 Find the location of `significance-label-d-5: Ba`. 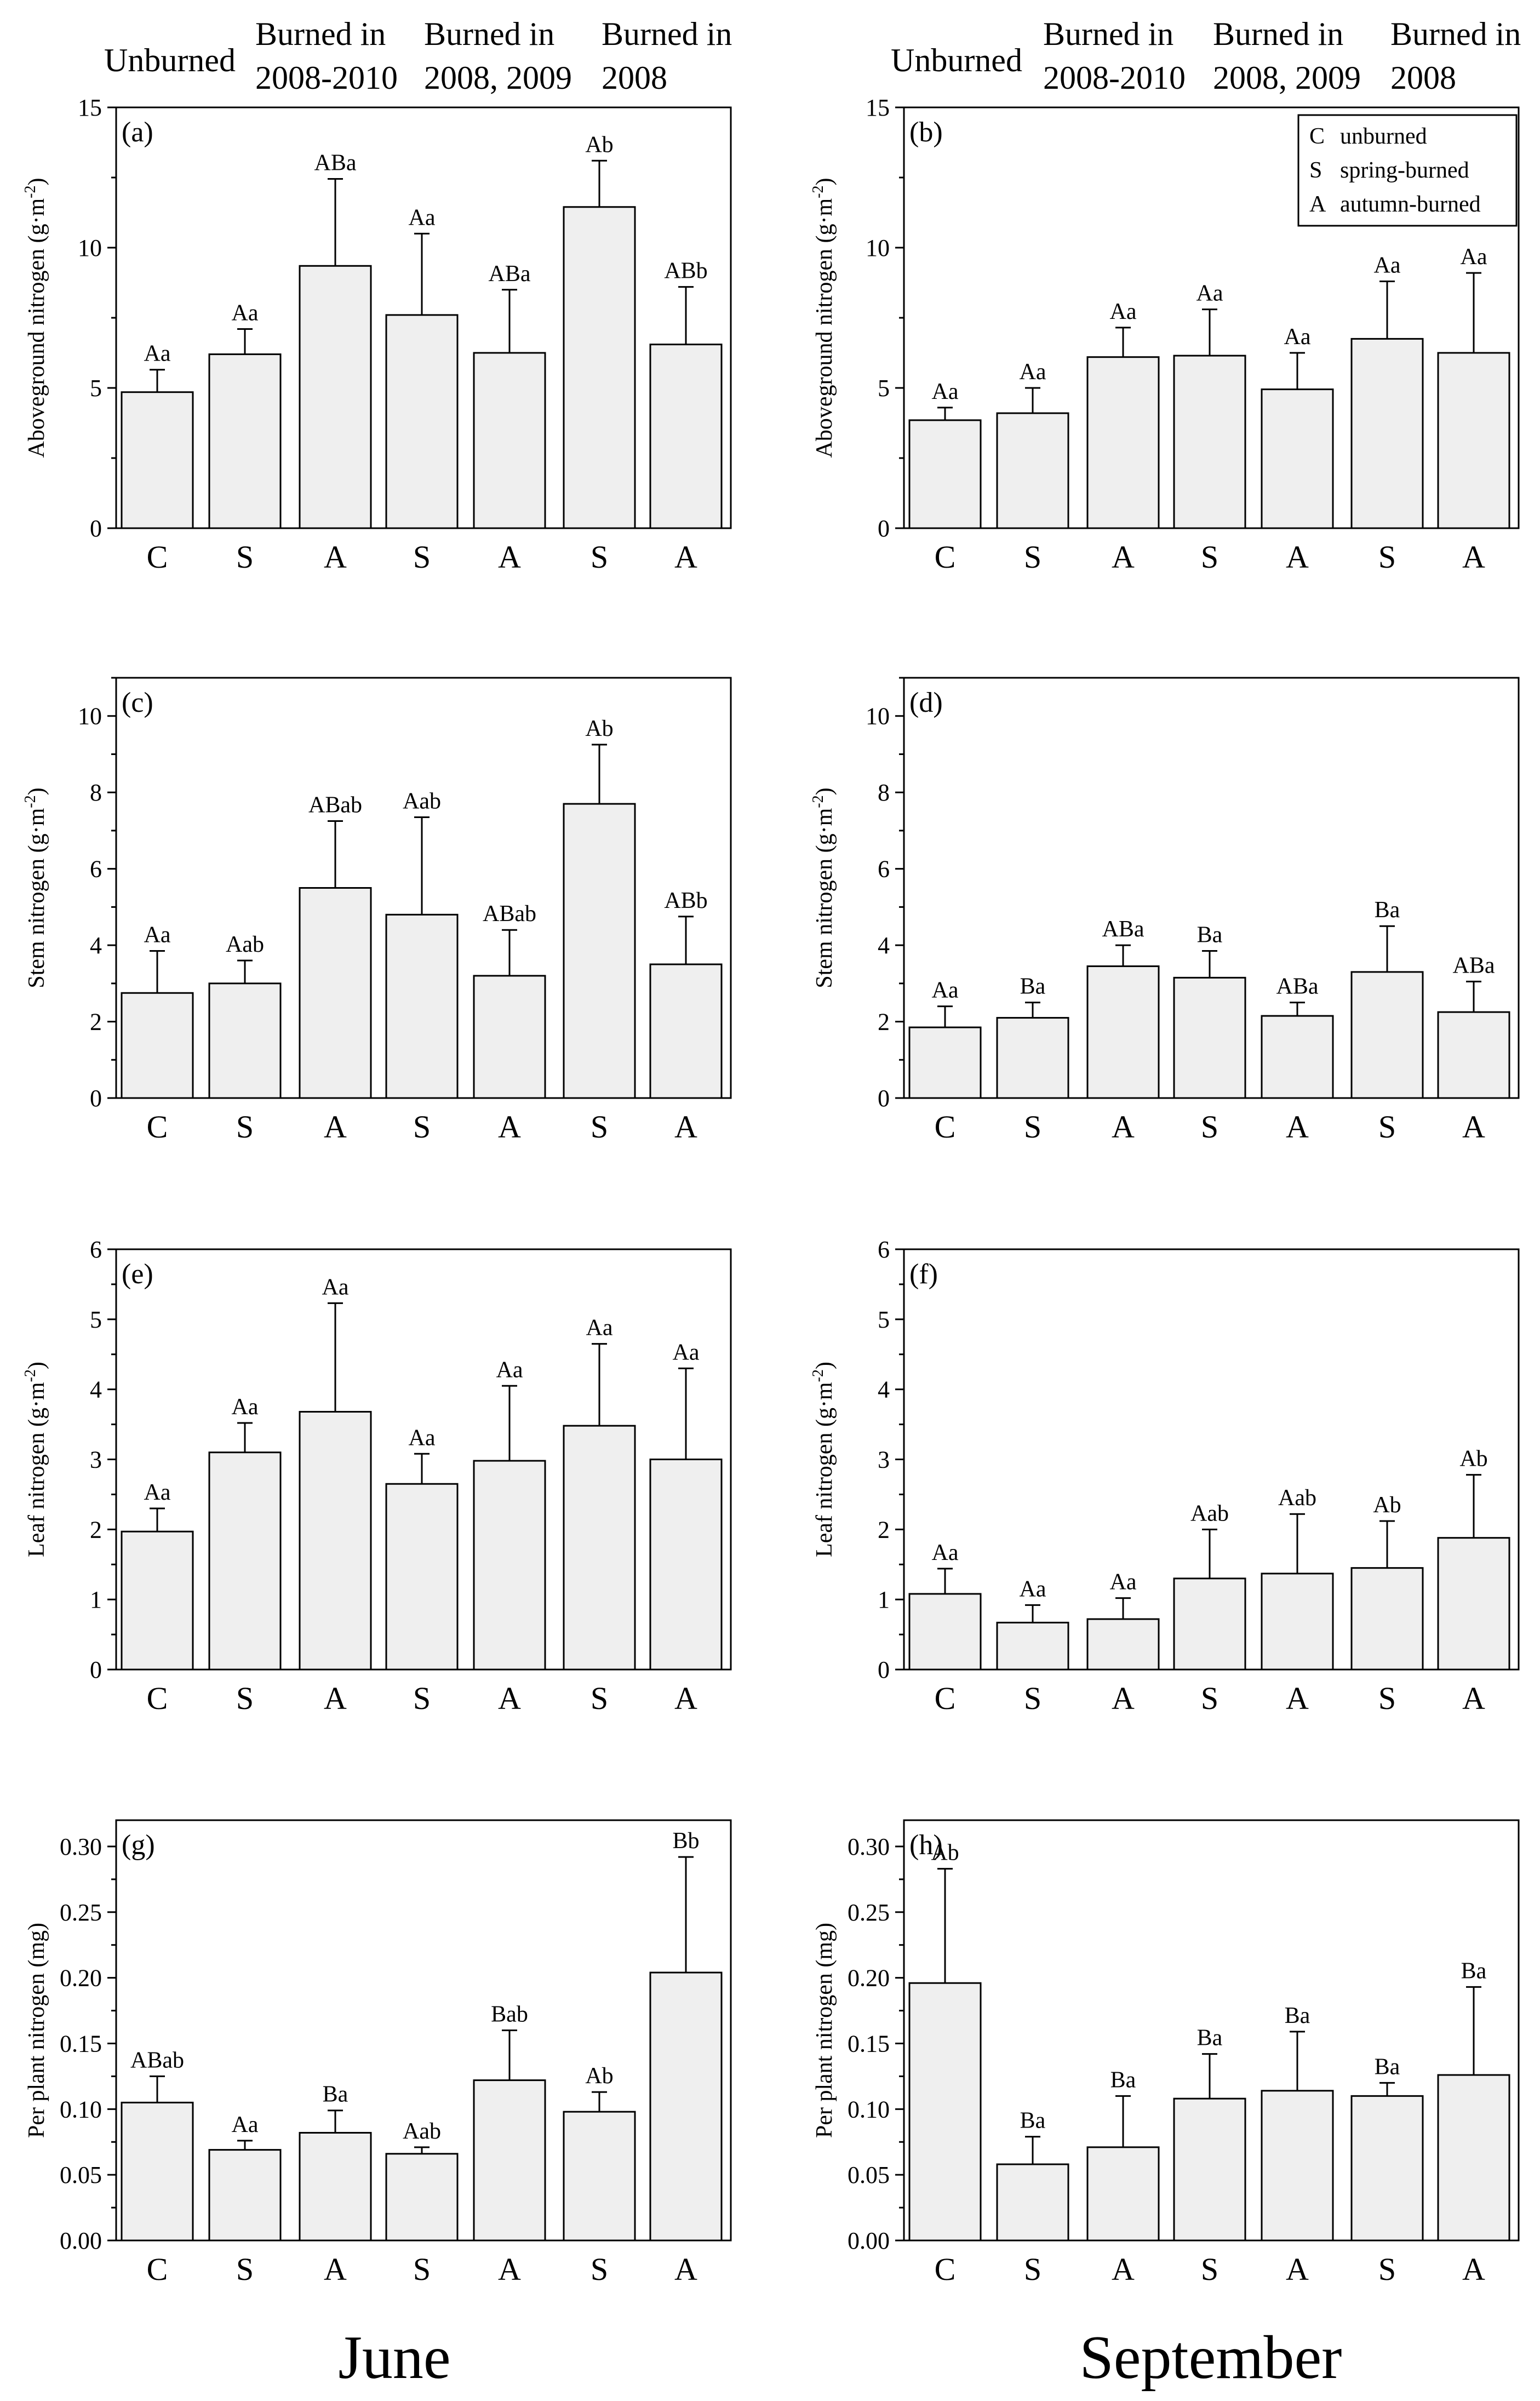

significance-label-d-5: Ba is located at coordinates (1387, 910).